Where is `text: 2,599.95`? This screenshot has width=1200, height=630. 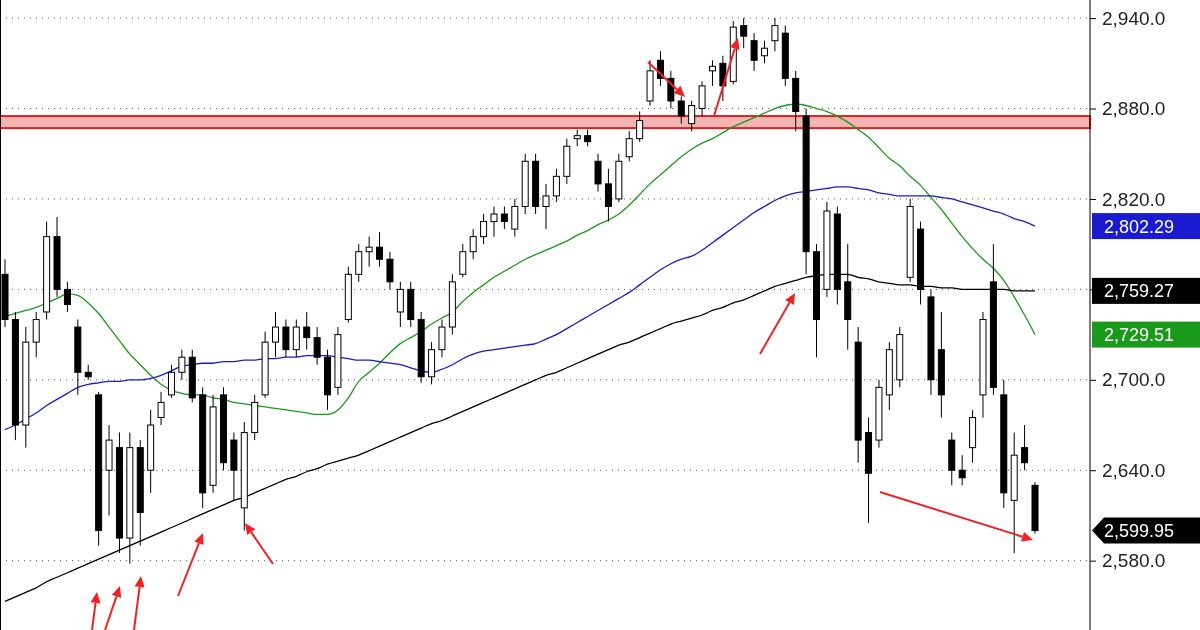
text: 2,599.95 is located at coordinates (1139, 531).